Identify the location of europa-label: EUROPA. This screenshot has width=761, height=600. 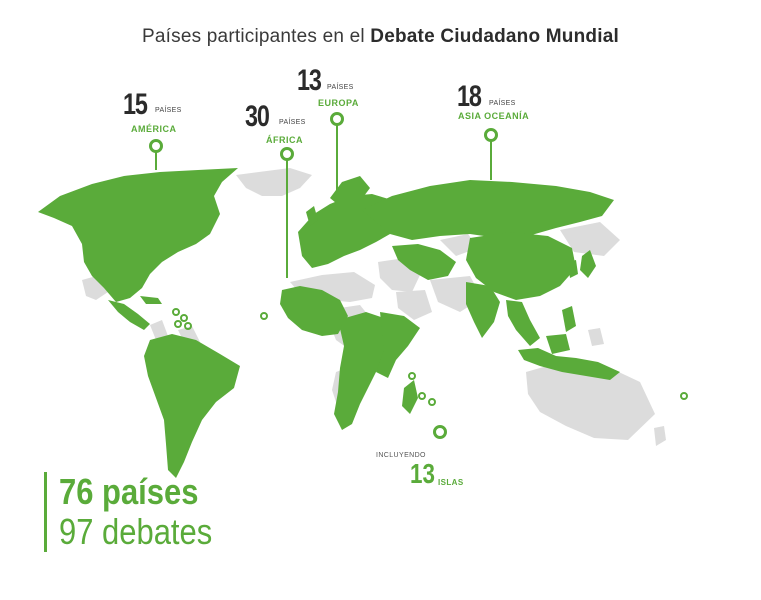
(338, 103).